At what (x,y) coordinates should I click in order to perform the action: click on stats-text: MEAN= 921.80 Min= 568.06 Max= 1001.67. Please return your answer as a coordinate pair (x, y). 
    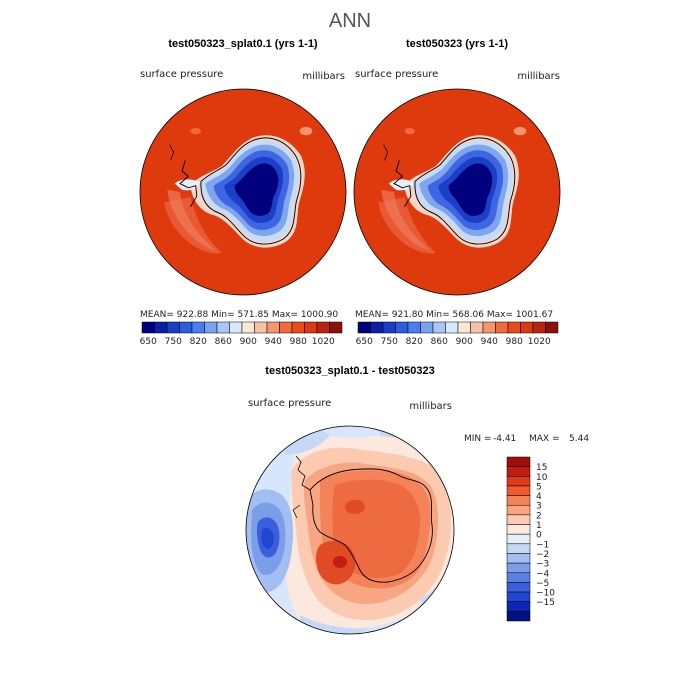
    Looking at the image, I should click on (454, 315).